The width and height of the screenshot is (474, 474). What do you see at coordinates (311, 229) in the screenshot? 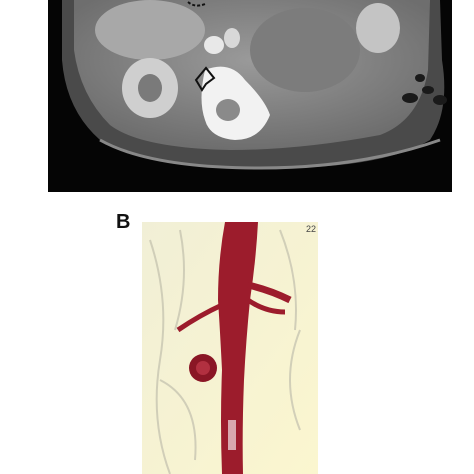
I see `corner-text: 22` at bounding box center [311, 229].